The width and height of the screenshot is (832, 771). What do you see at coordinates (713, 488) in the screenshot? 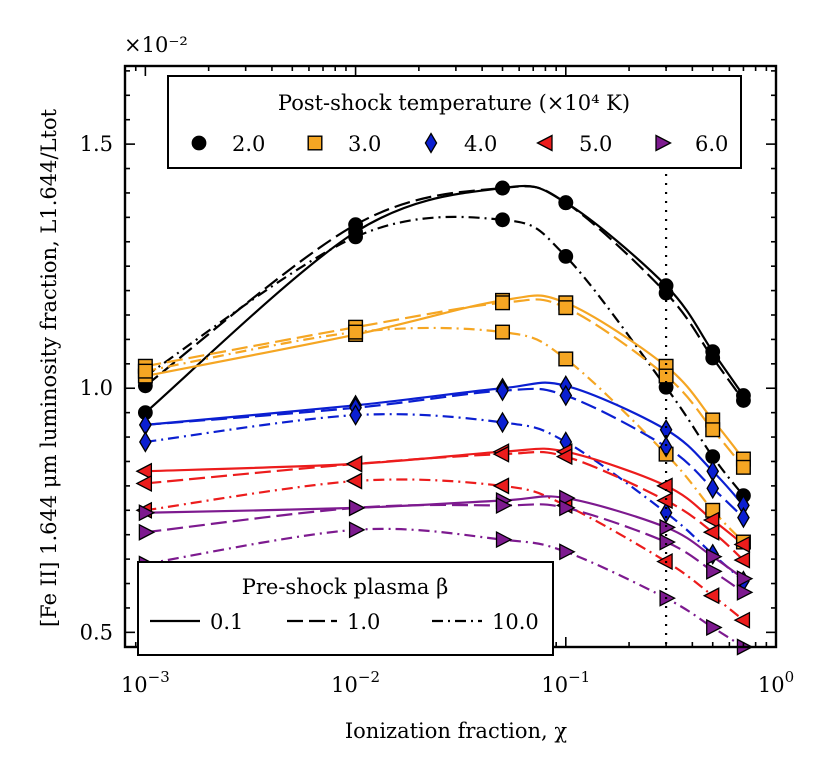
I see `data-point-T4.0-beta1.0-x0.5` at bounding box center [713, 488].